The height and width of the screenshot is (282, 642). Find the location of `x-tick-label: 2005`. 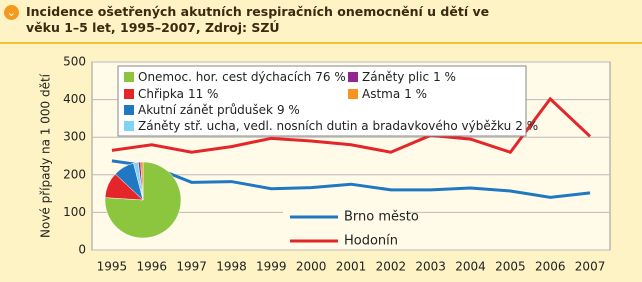

x-tick-label: 2005 is located at coordinates (510, 267).